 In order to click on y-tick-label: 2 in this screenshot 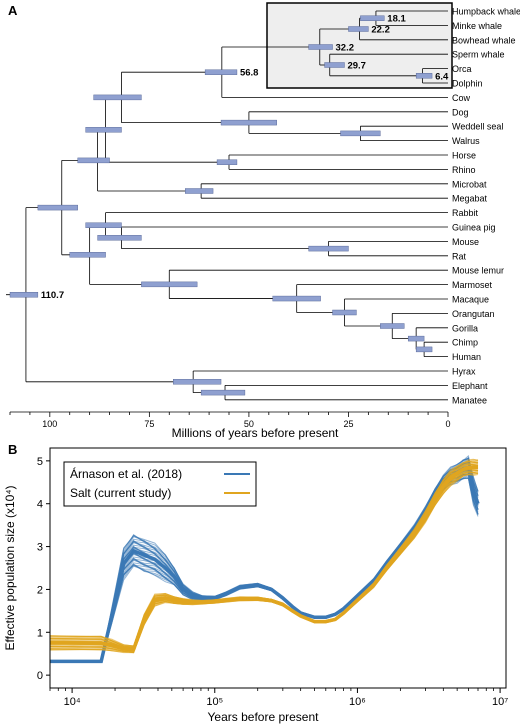, I will do `click(40, 590)`.